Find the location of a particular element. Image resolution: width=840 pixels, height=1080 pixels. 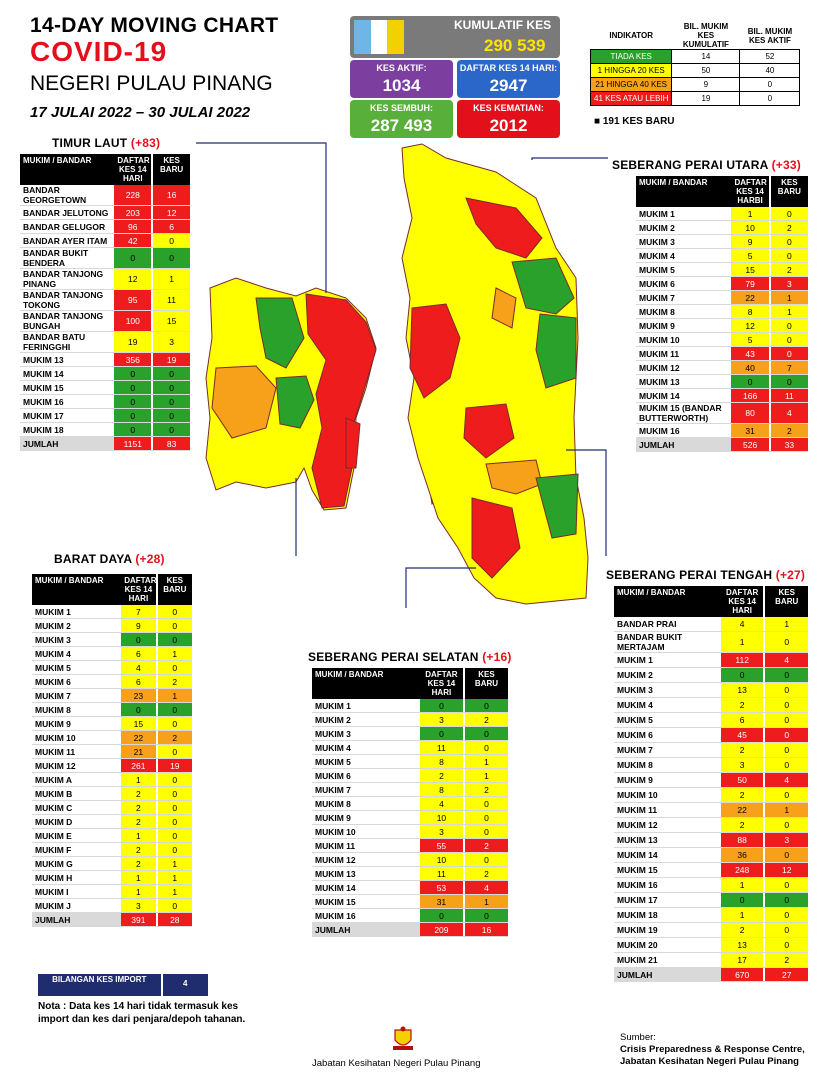

row-mukim: MUKIM 17 is located at coordinates (67, 415).